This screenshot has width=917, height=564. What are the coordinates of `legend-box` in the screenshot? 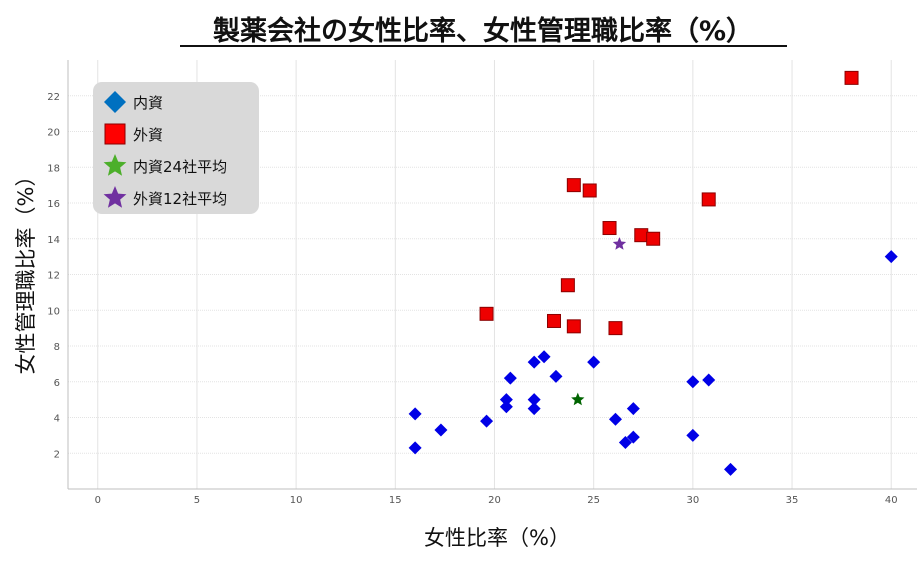 It's located at (176, 148).